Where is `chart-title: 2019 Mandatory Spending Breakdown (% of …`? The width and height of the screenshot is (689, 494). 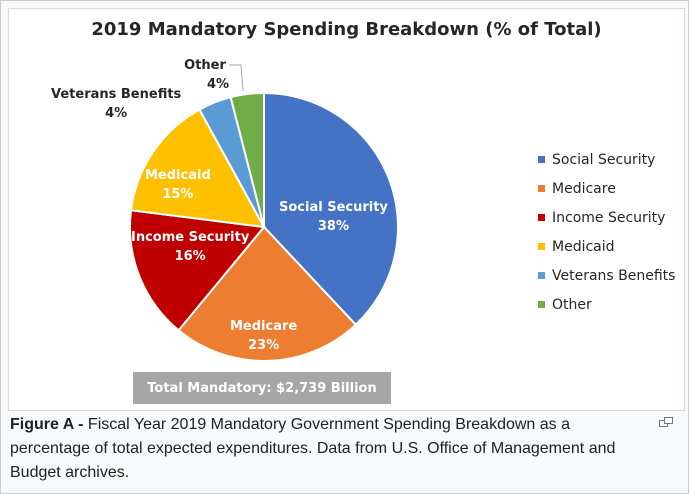 chart-title: 2019 Mandatory Spending Breakdown (% of … is located at coordinates (346, 29).